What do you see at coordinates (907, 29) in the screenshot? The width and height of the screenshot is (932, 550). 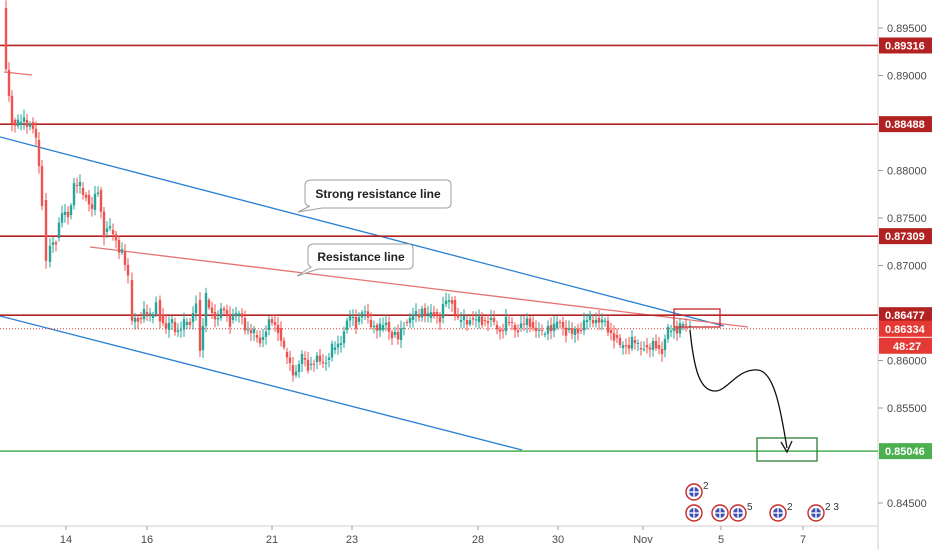 I see `y-tick-label: 0.89500` at bounding box center [907, 29].